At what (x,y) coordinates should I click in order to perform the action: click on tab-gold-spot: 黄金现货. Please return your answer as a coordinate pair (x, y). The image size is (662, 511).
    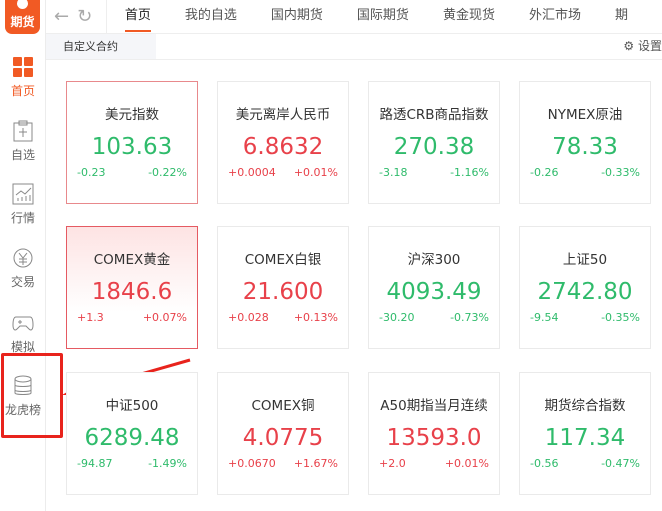
    Looking at the image, I should click on (468, 15).